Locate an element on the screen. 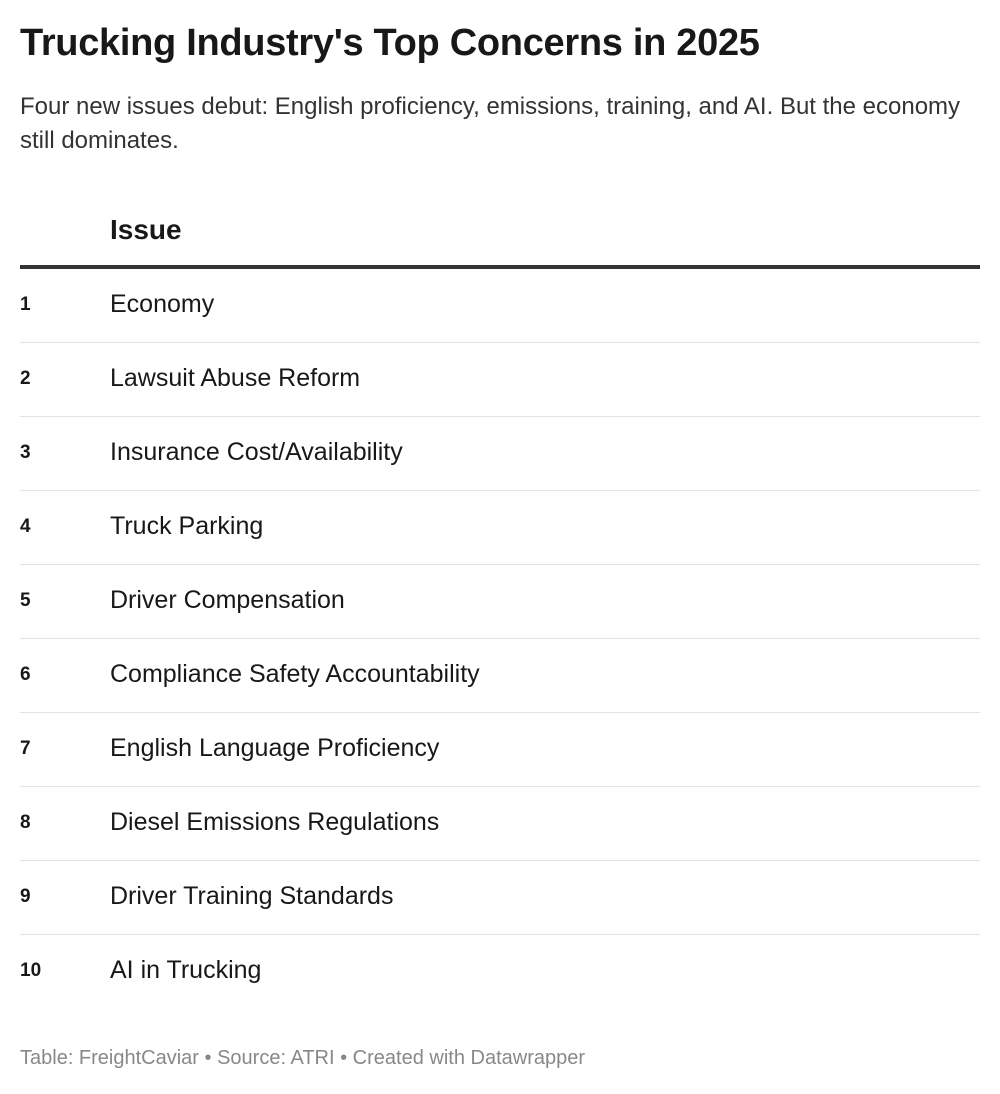 This screenshot has width=1000, height=1094. table-row: 2 Lawsuit Abuse Reform is located at coordinates (500, 380).